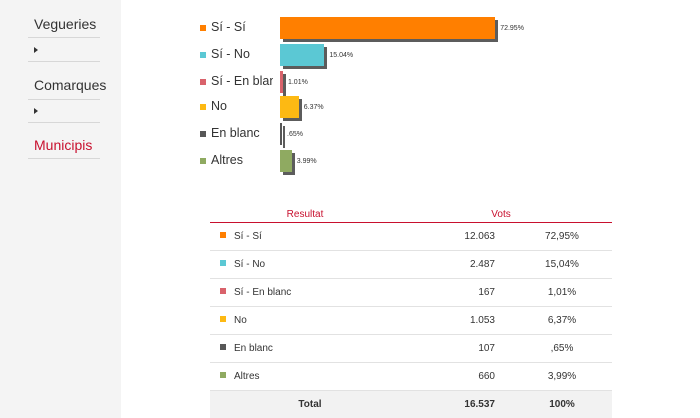 The height and width of the screenshot is (418, 700). What do you see at coordinates (223, 346) in the screenshot?
I see `swatch-en-blanc` at bounding box center [223, 346].